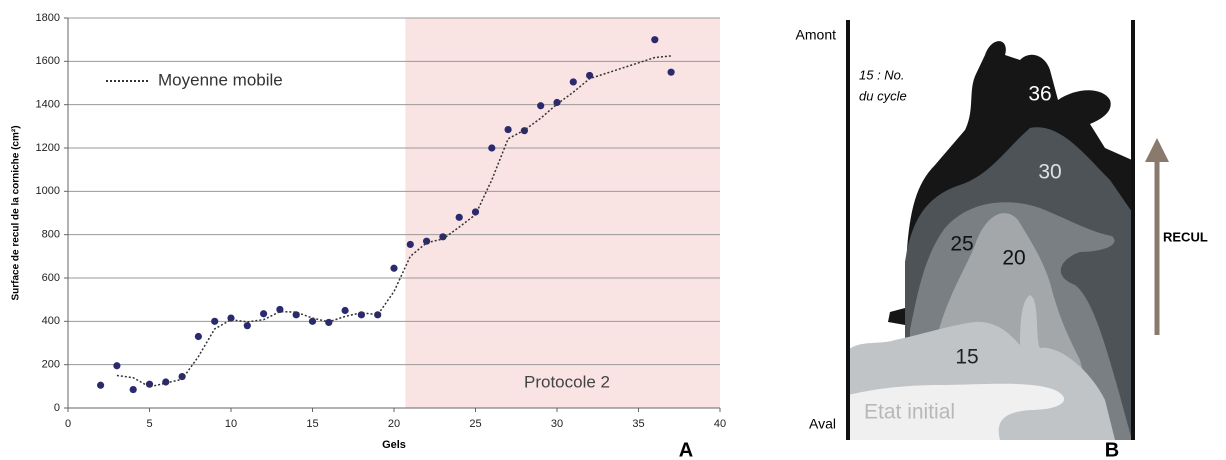  What do you see at coordinates (51, 278) in the screenshot?
I see `y-tick-label: 600` at bounding box center [51, 278].